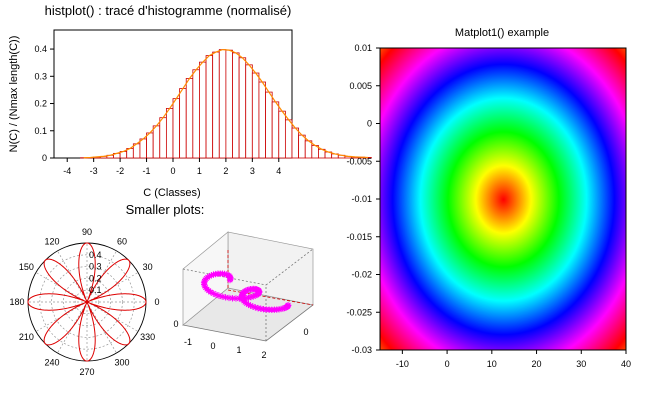 This screenshot has height=400, width=670. What do you see at coordinates (502, 33) in the screenshot?
I see `matplot-title: Matplot1() example` at bounding box center [502, 33].